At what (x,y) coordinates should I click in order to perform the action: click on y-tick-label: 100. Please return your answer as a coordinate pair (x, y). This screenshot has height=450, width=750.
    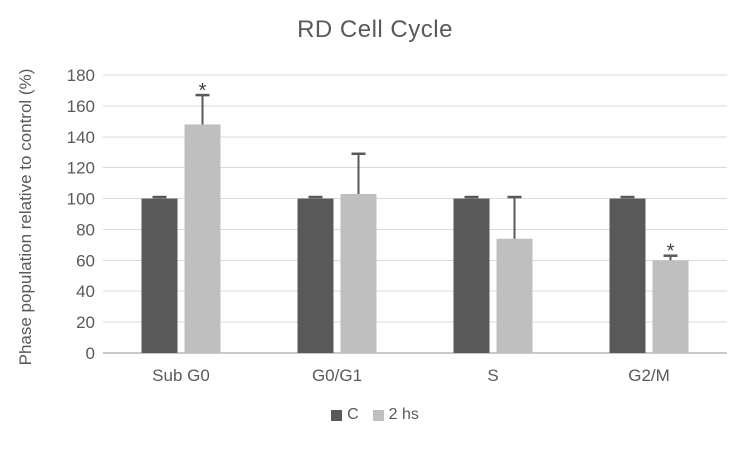
    Looking at the image, I should click on (81, 199).